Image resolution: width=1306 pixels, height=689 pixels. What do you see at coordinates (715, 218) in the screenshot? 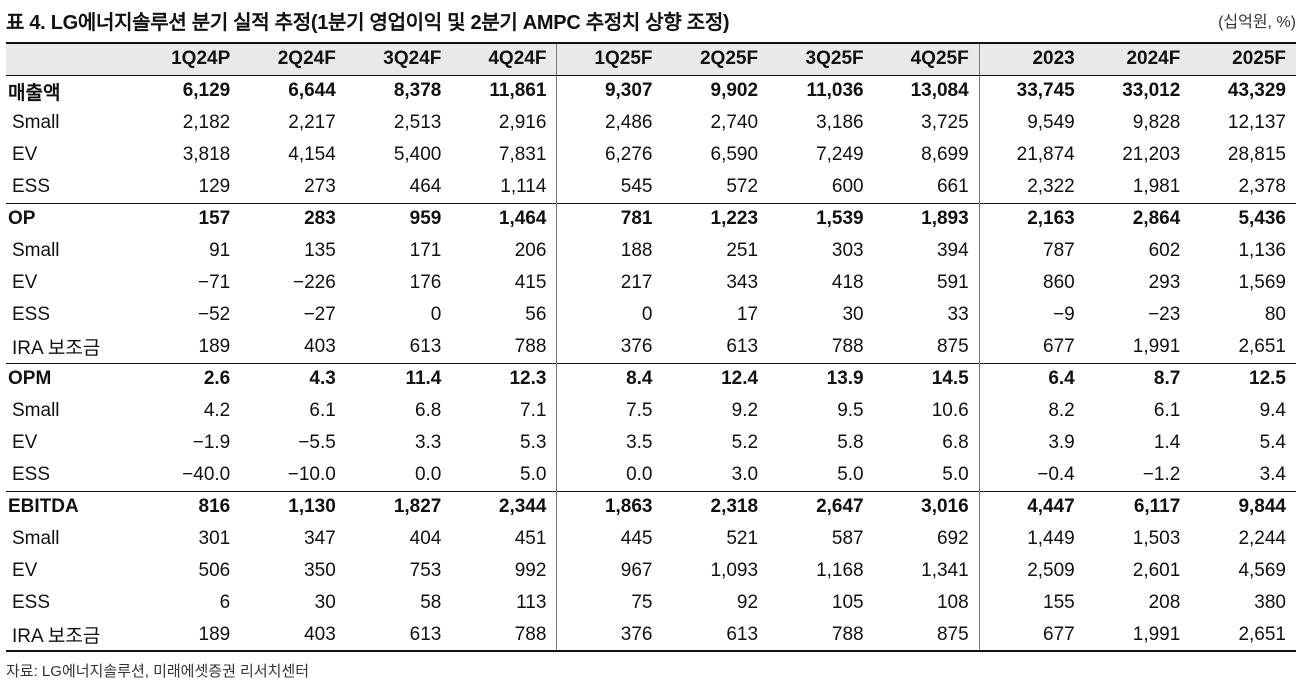
I see `table-cell: 1,223` at bounding box center [715, 218].